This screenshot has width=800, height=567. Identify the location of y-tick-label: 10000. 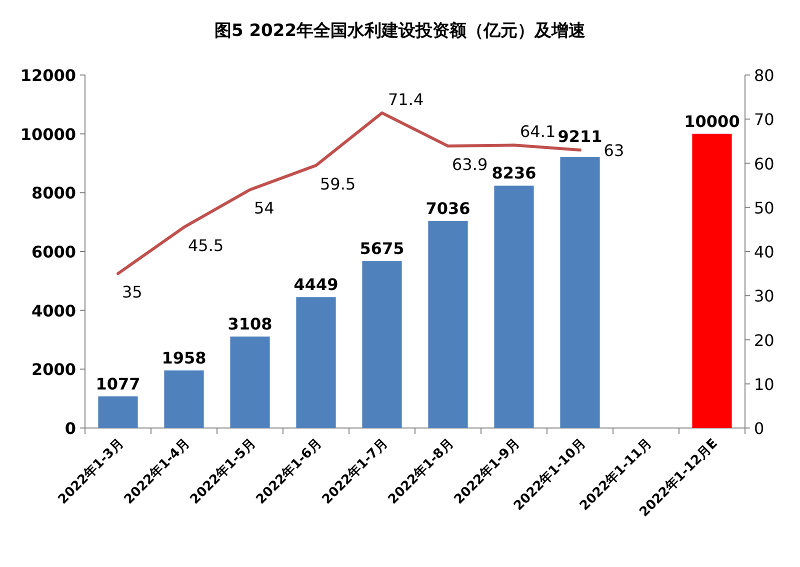
(48, 134).